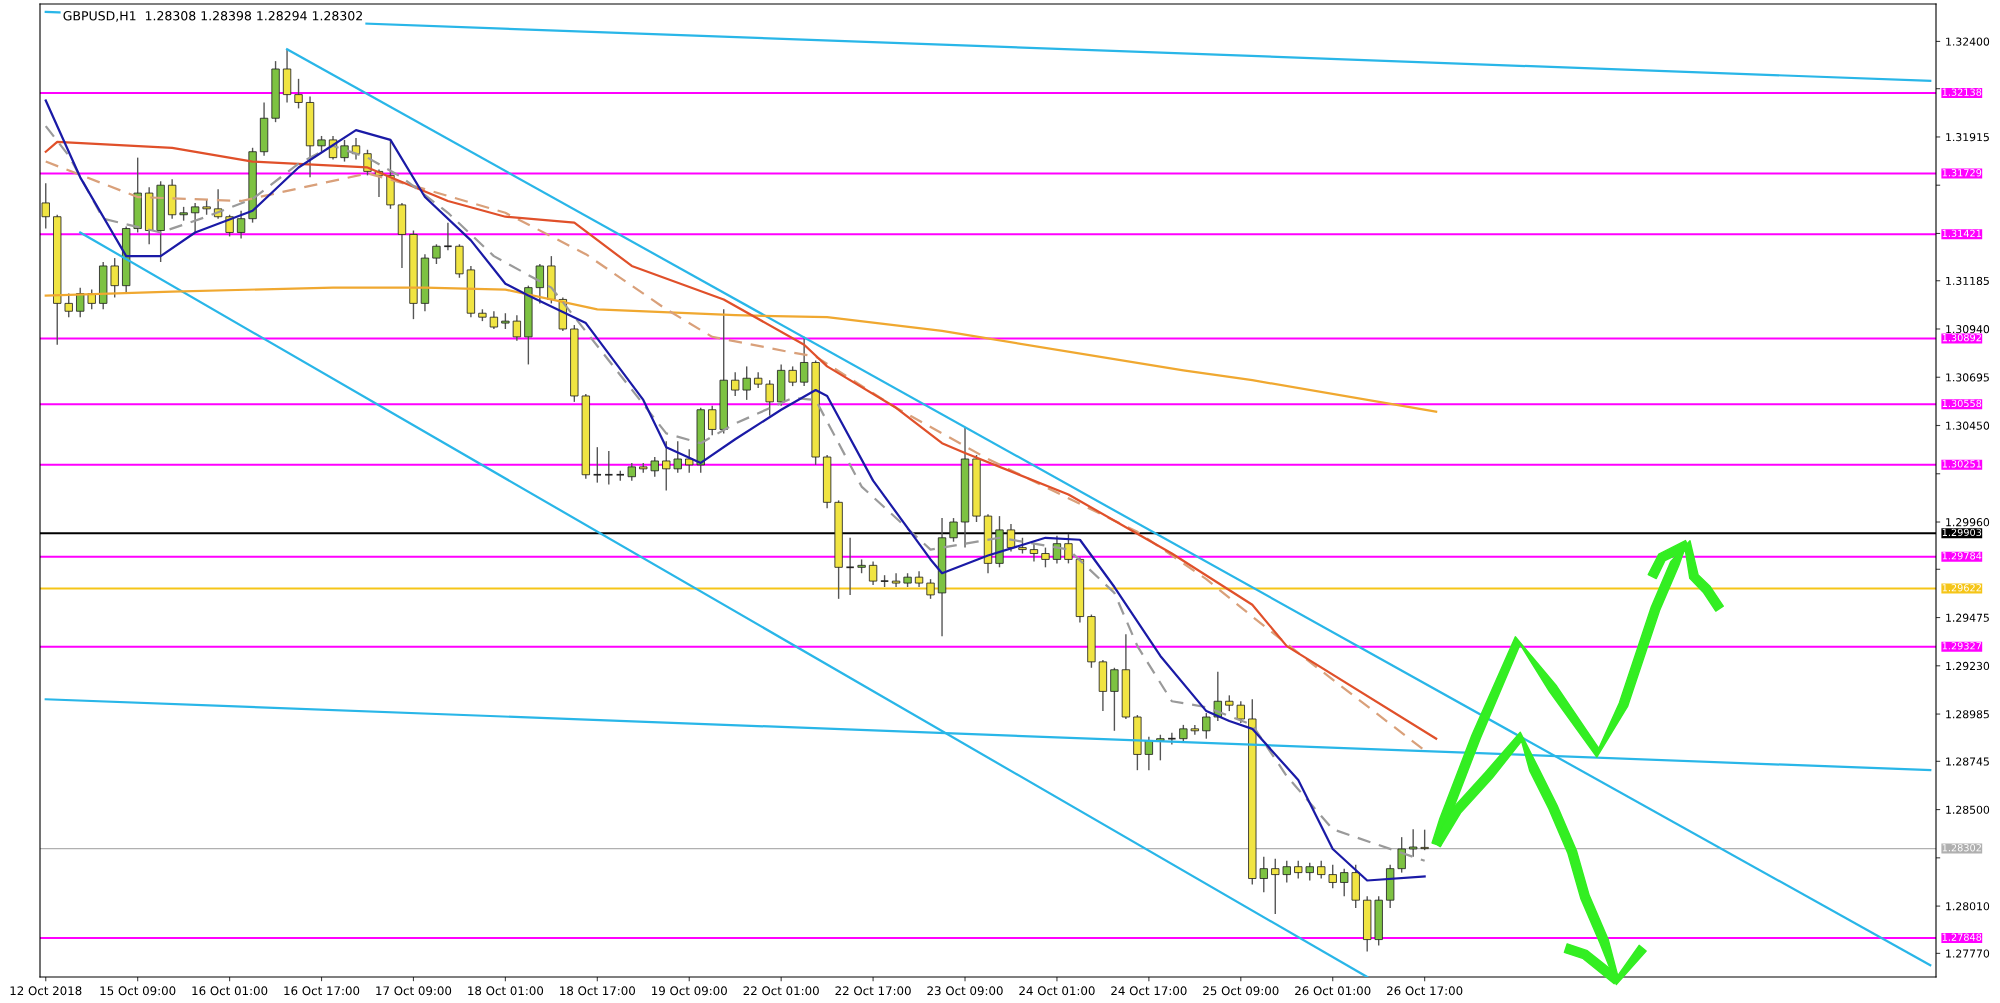 The width and height of the screenshot is (2000, 1003). I want to click on ref-line-label: 1.29903, so click(1962, 532).